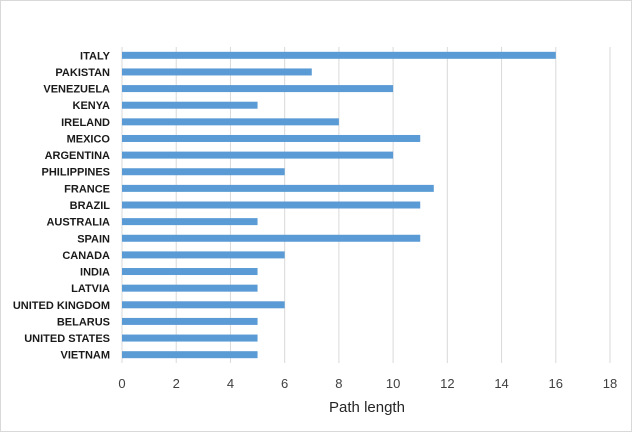  Describe the element at coordinates (203, 255) in the screenshot. I see `bar-canada` at that location.